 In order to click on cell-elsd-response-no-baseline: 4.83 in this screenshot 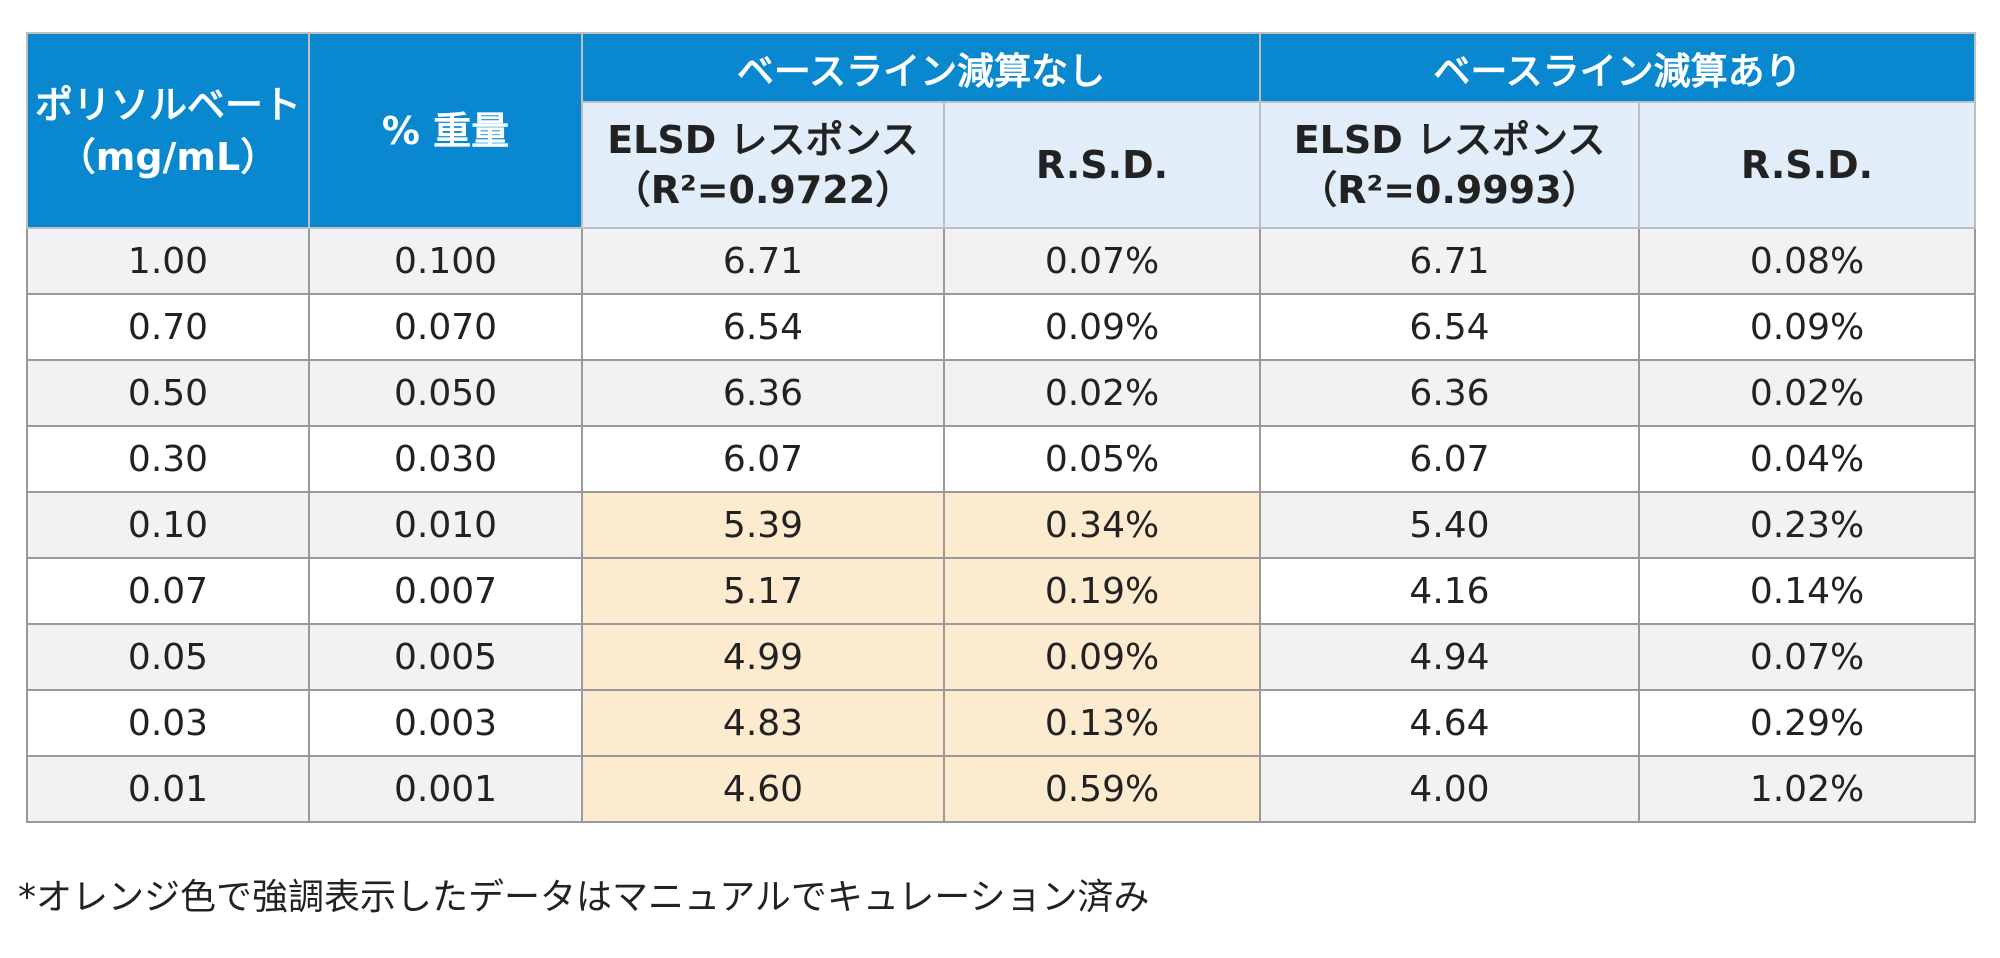, I will do `click(763, 723)`.